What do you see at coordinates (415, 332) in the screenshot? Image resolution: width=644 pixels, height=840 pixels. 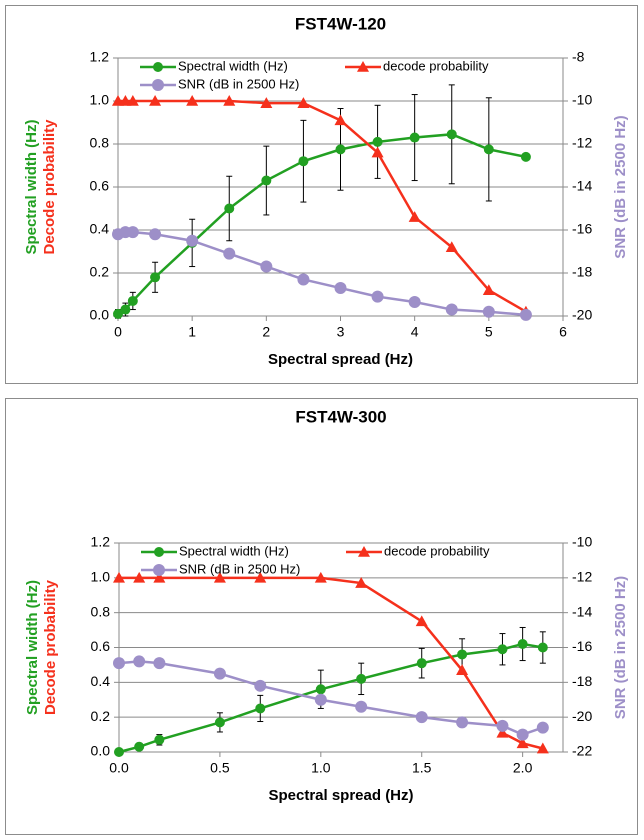 I see `x-tick-label: 4` at bounding box center [415, 332].